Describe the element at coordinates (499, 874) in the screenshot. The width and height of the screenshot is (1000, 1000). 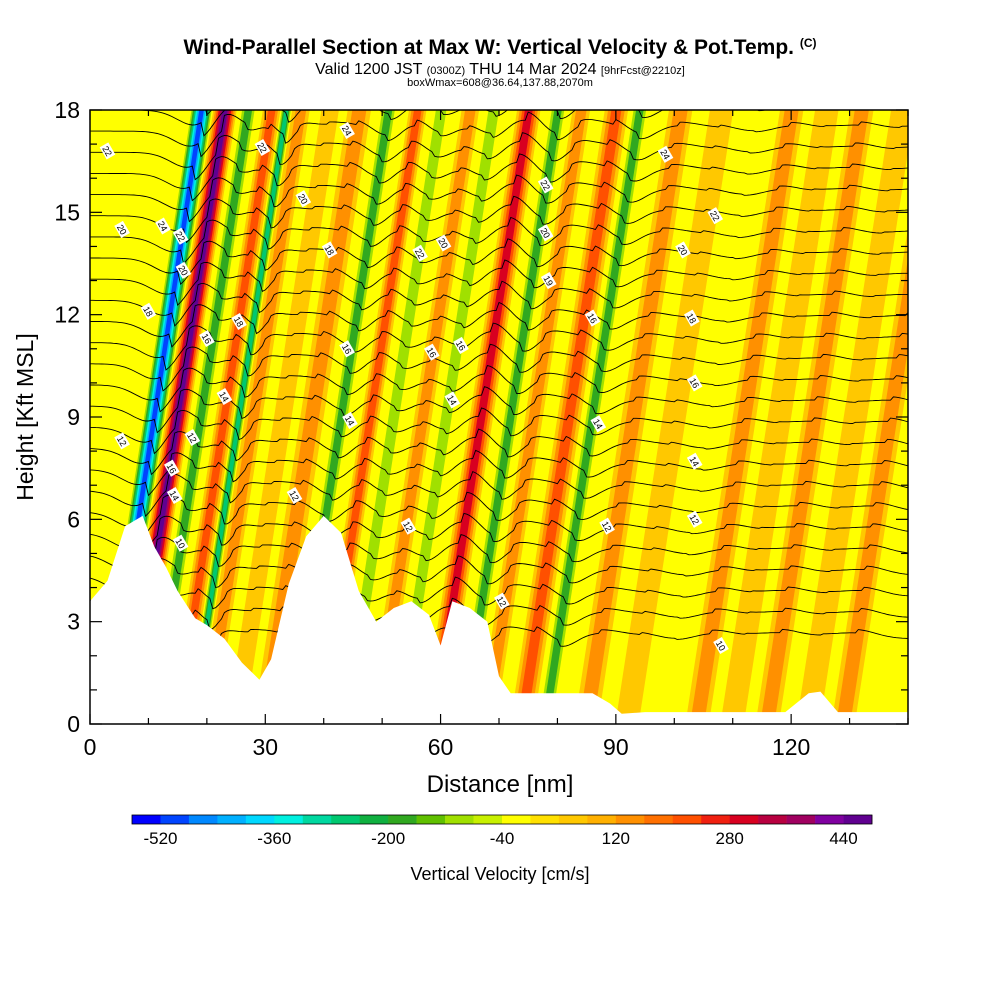
I see `colorbar-label: Vertical Velocity [cm/s]` at that location.